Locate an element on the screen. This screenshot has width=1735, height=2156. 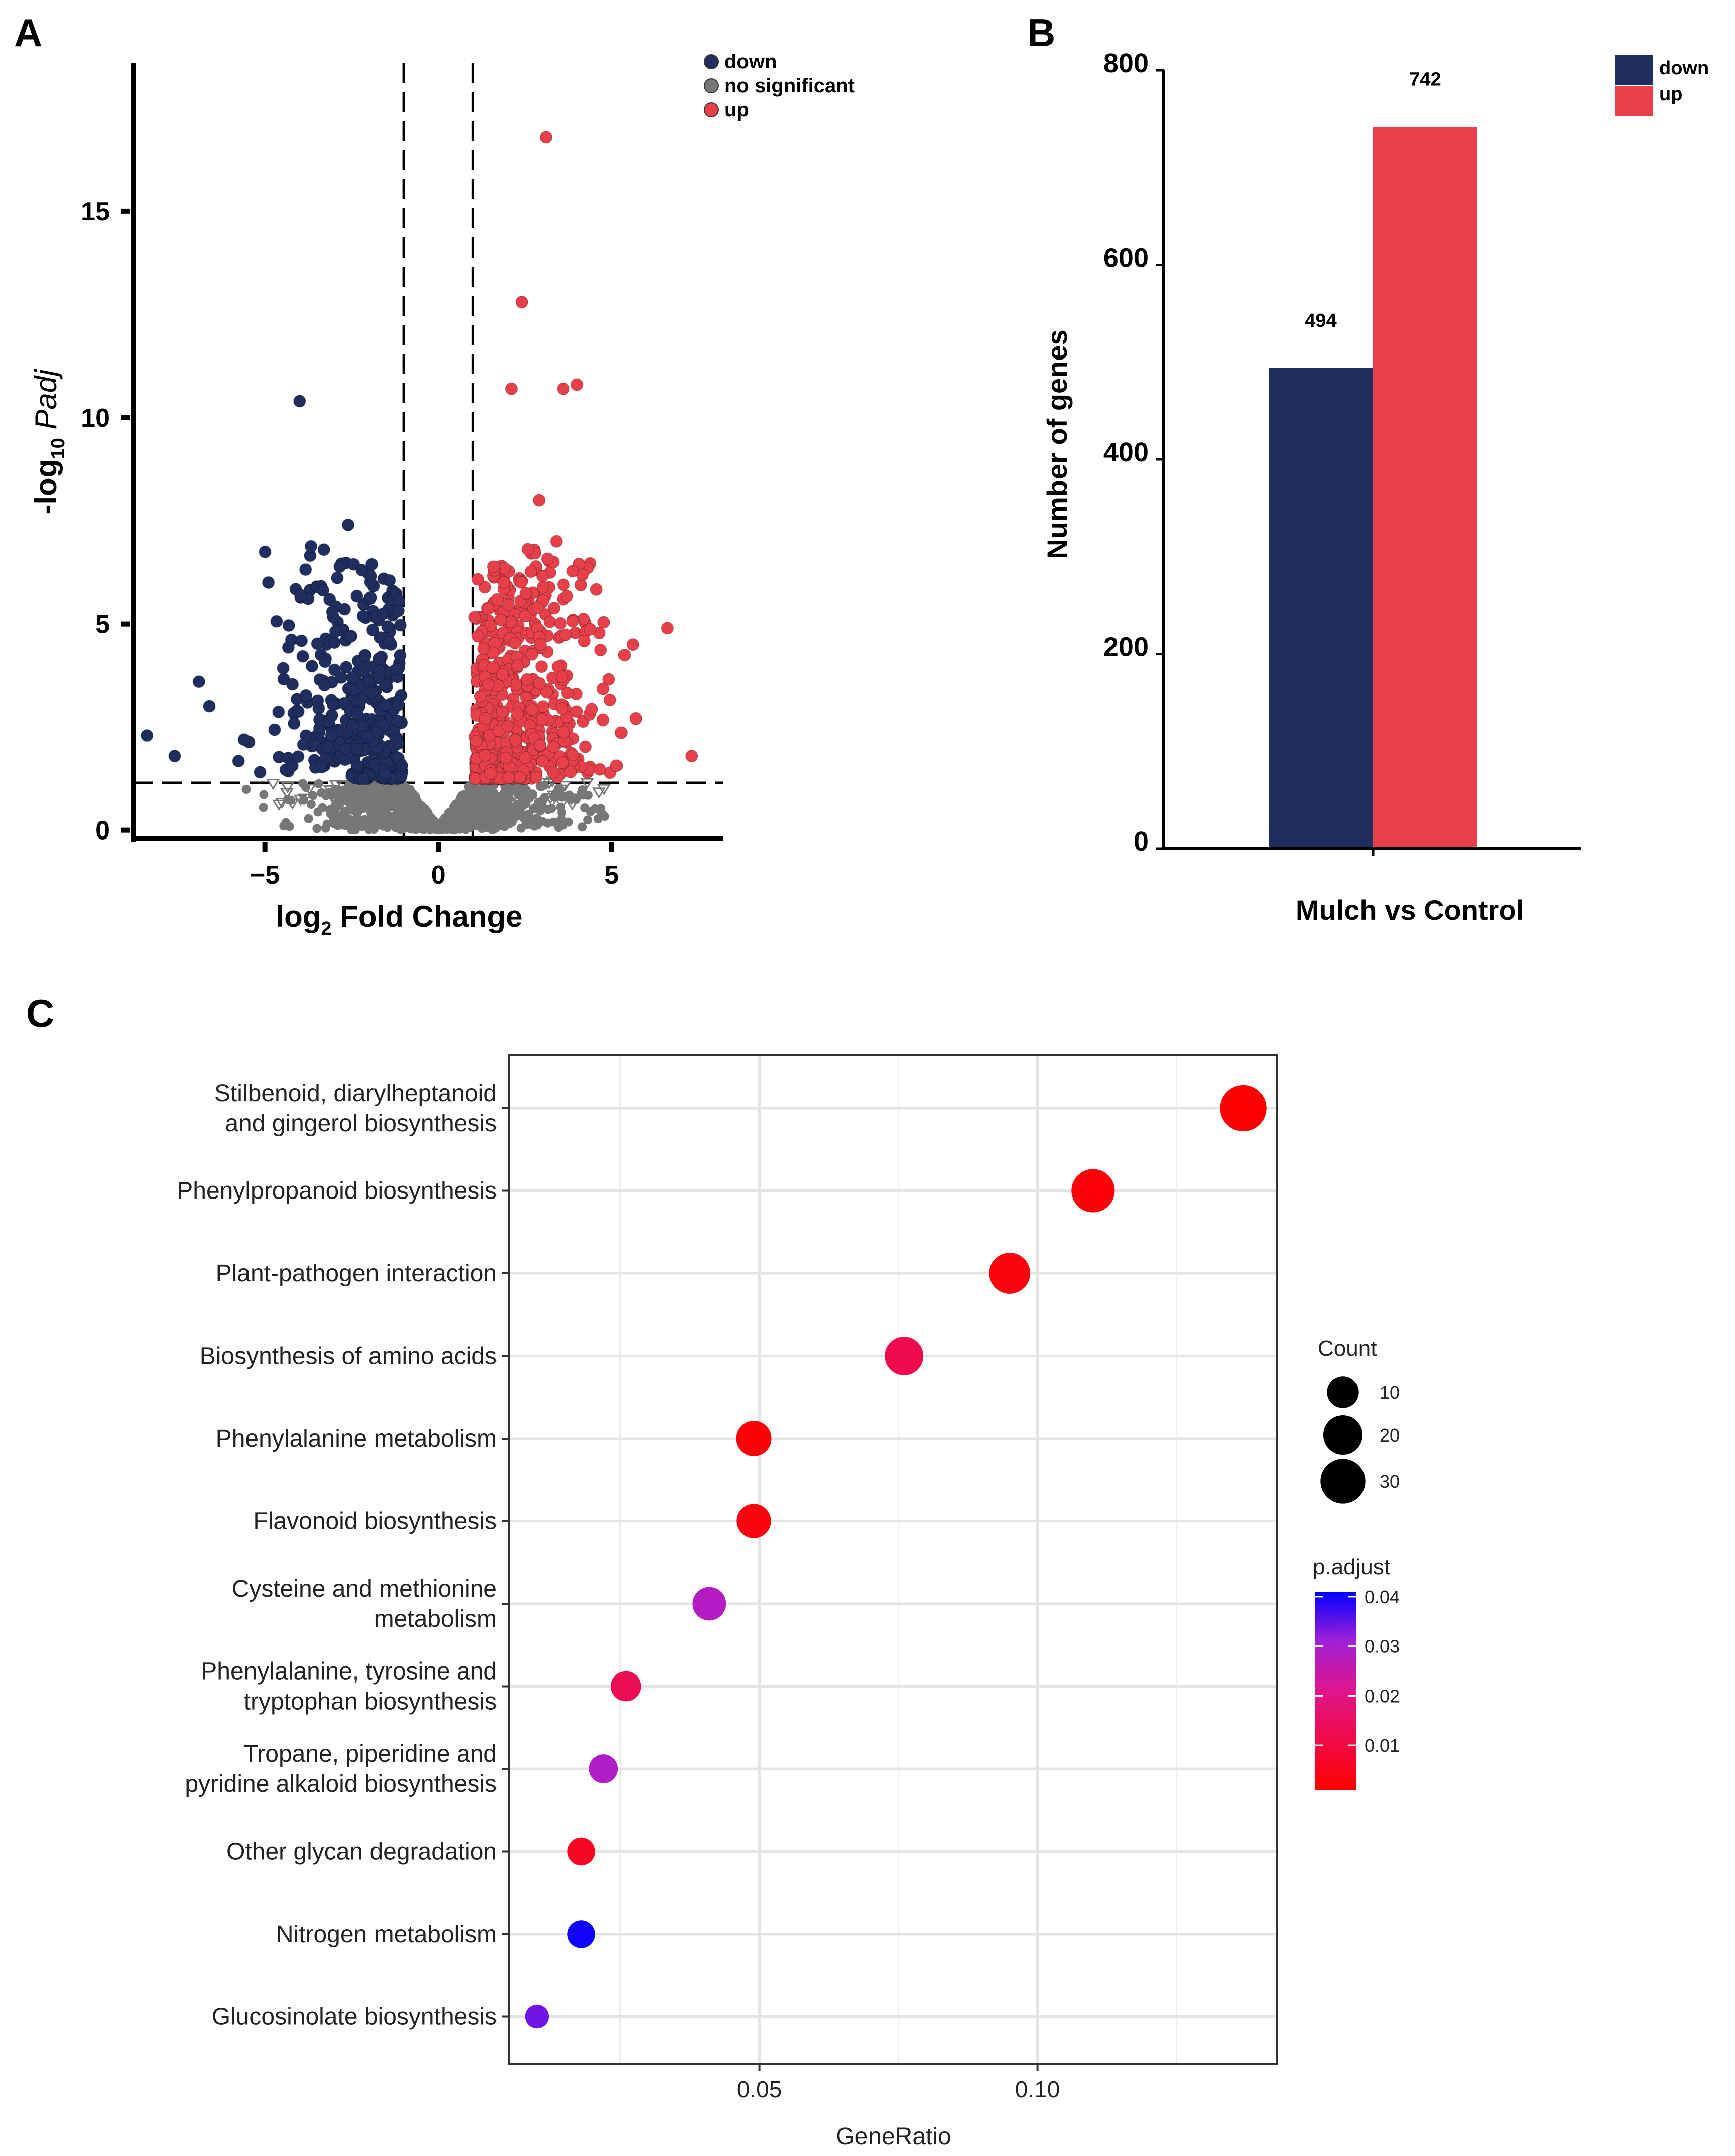
volcano-ns-points is located at coordinates (426, 805).